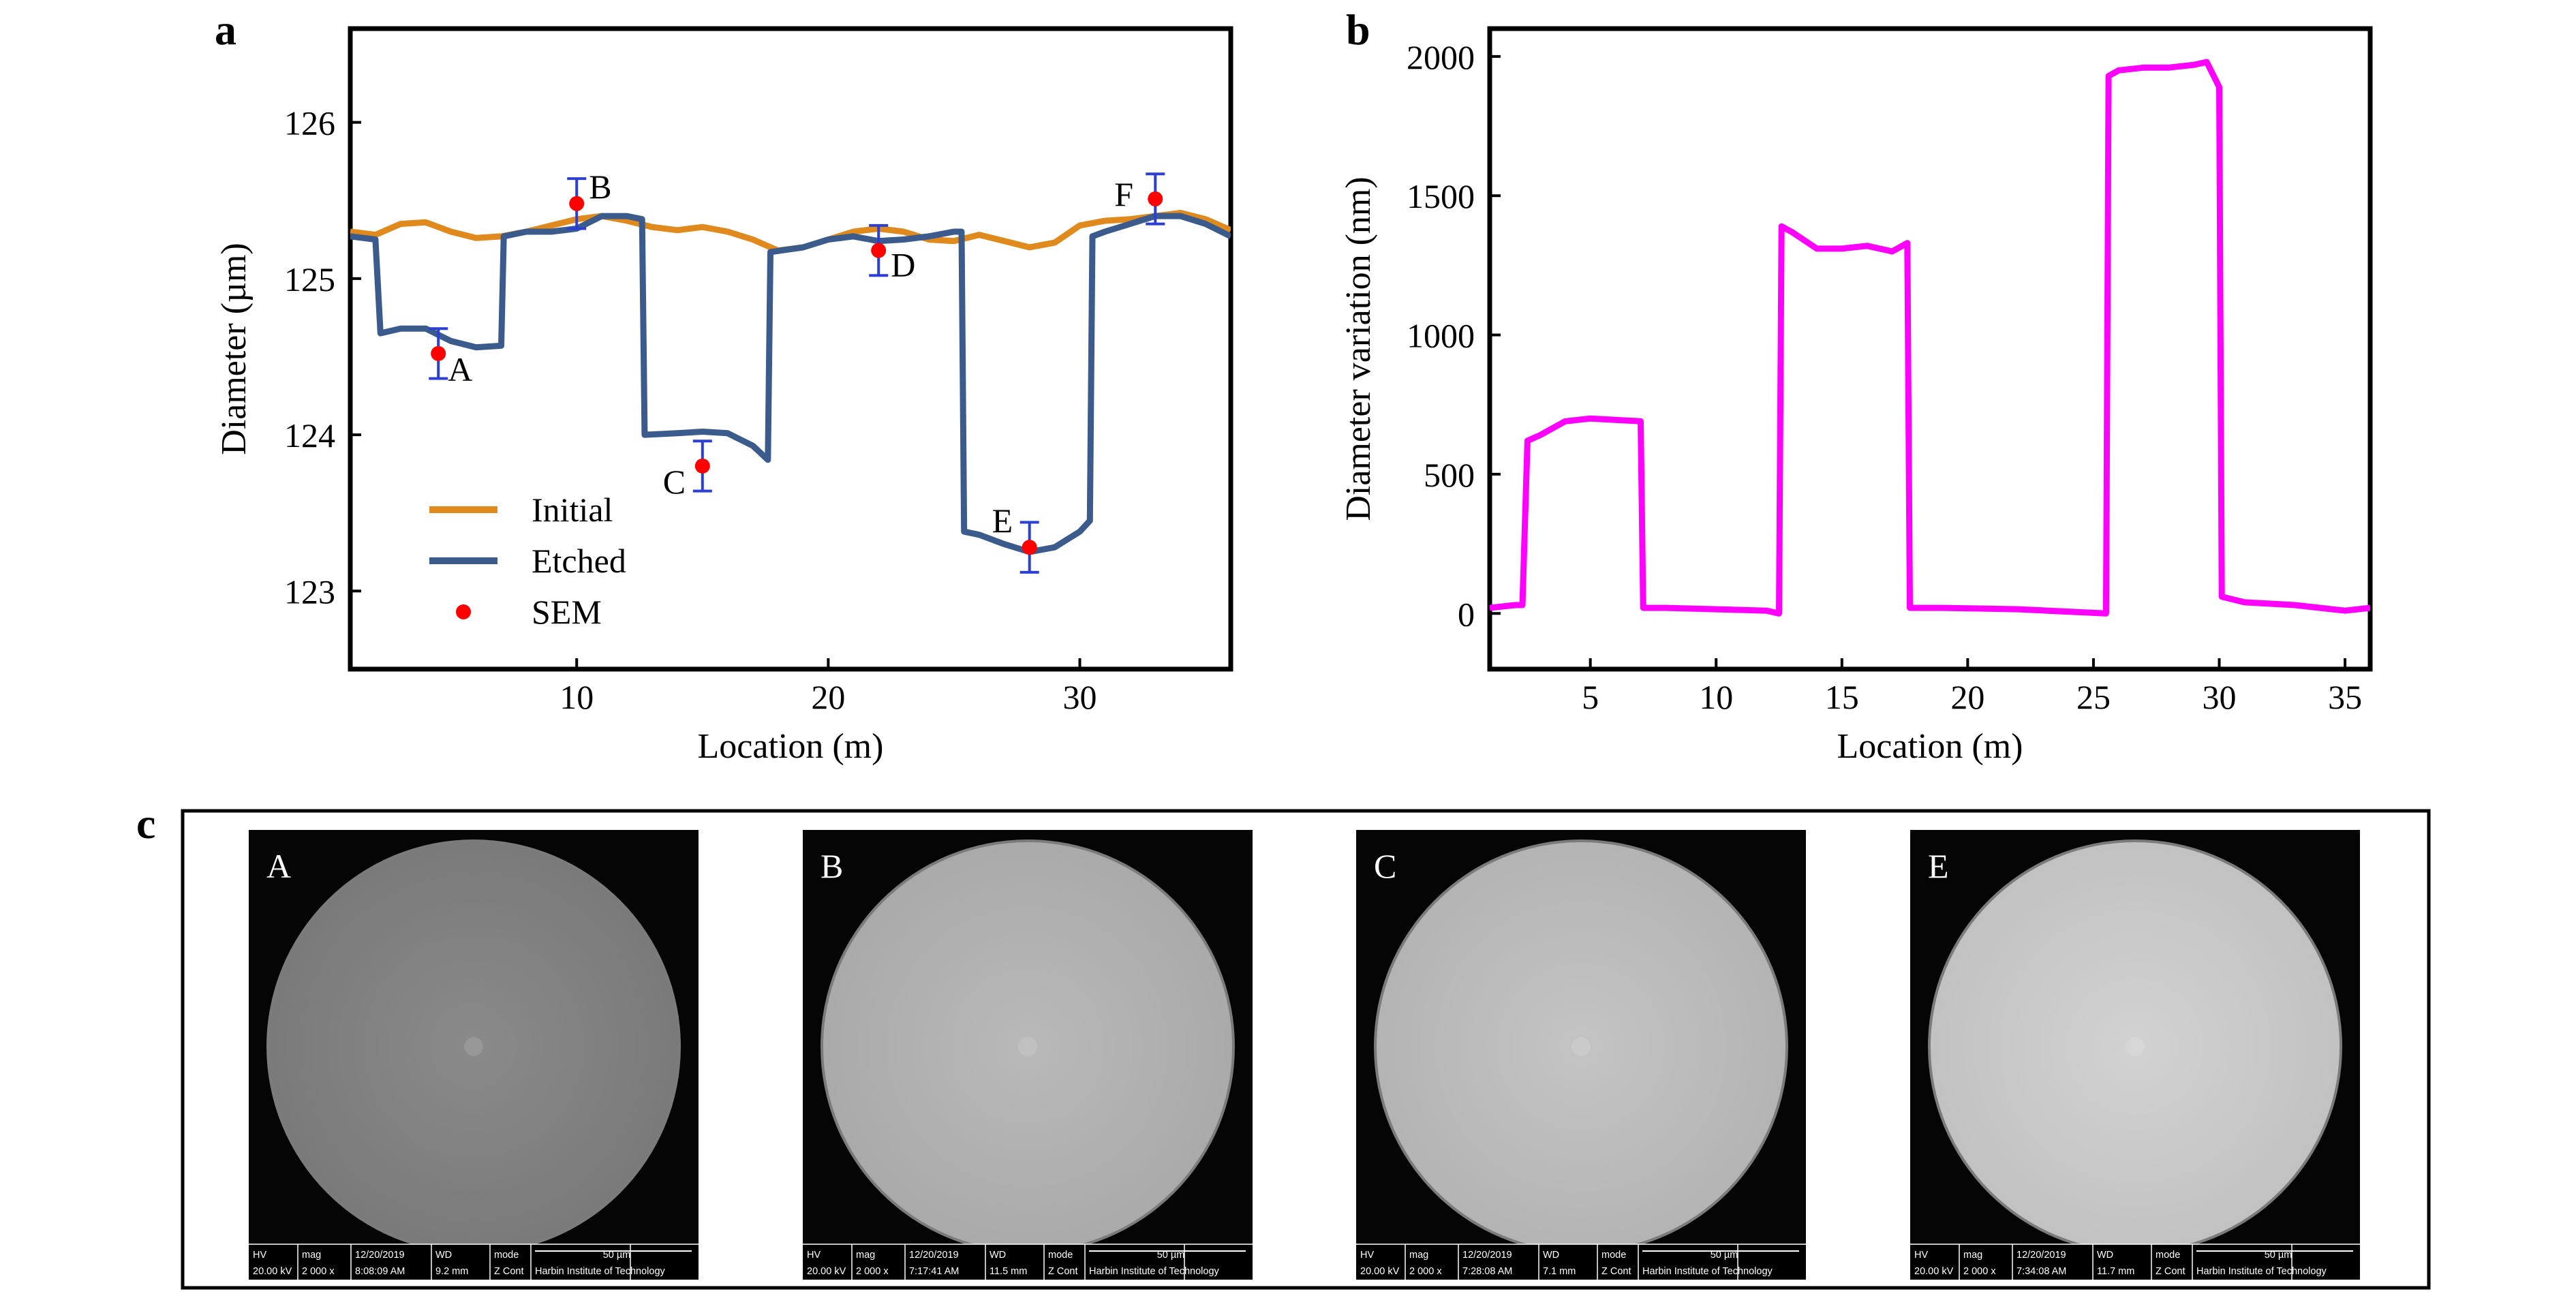 The height and width of the screenshot is (1296, 2576). What do you see at coordinates (1441, 196) in the screenshot?
I see `y-tick-label: 1500` at bounding box center [1441, 196].